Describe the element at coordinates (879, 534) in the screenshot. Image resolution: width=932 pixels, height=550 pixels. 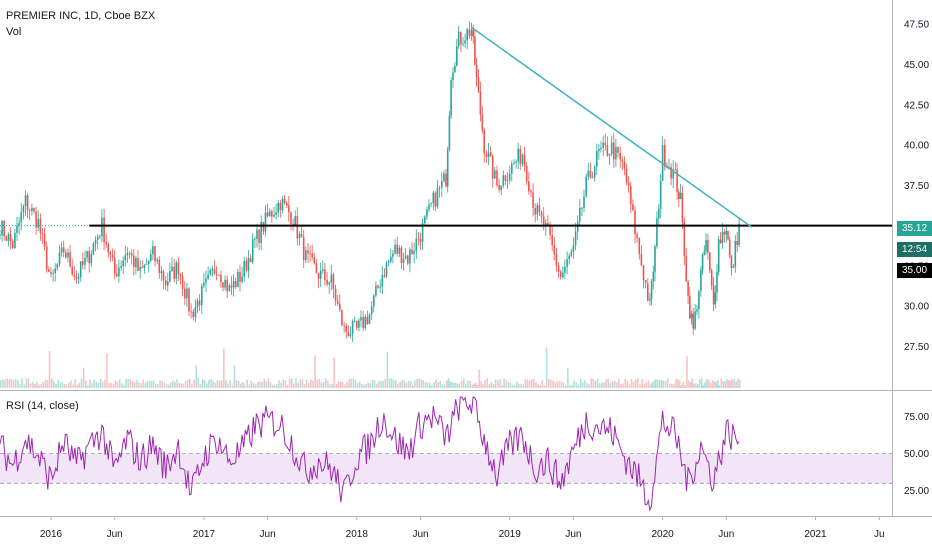
I see `time-tick-label: Ju` at that location.